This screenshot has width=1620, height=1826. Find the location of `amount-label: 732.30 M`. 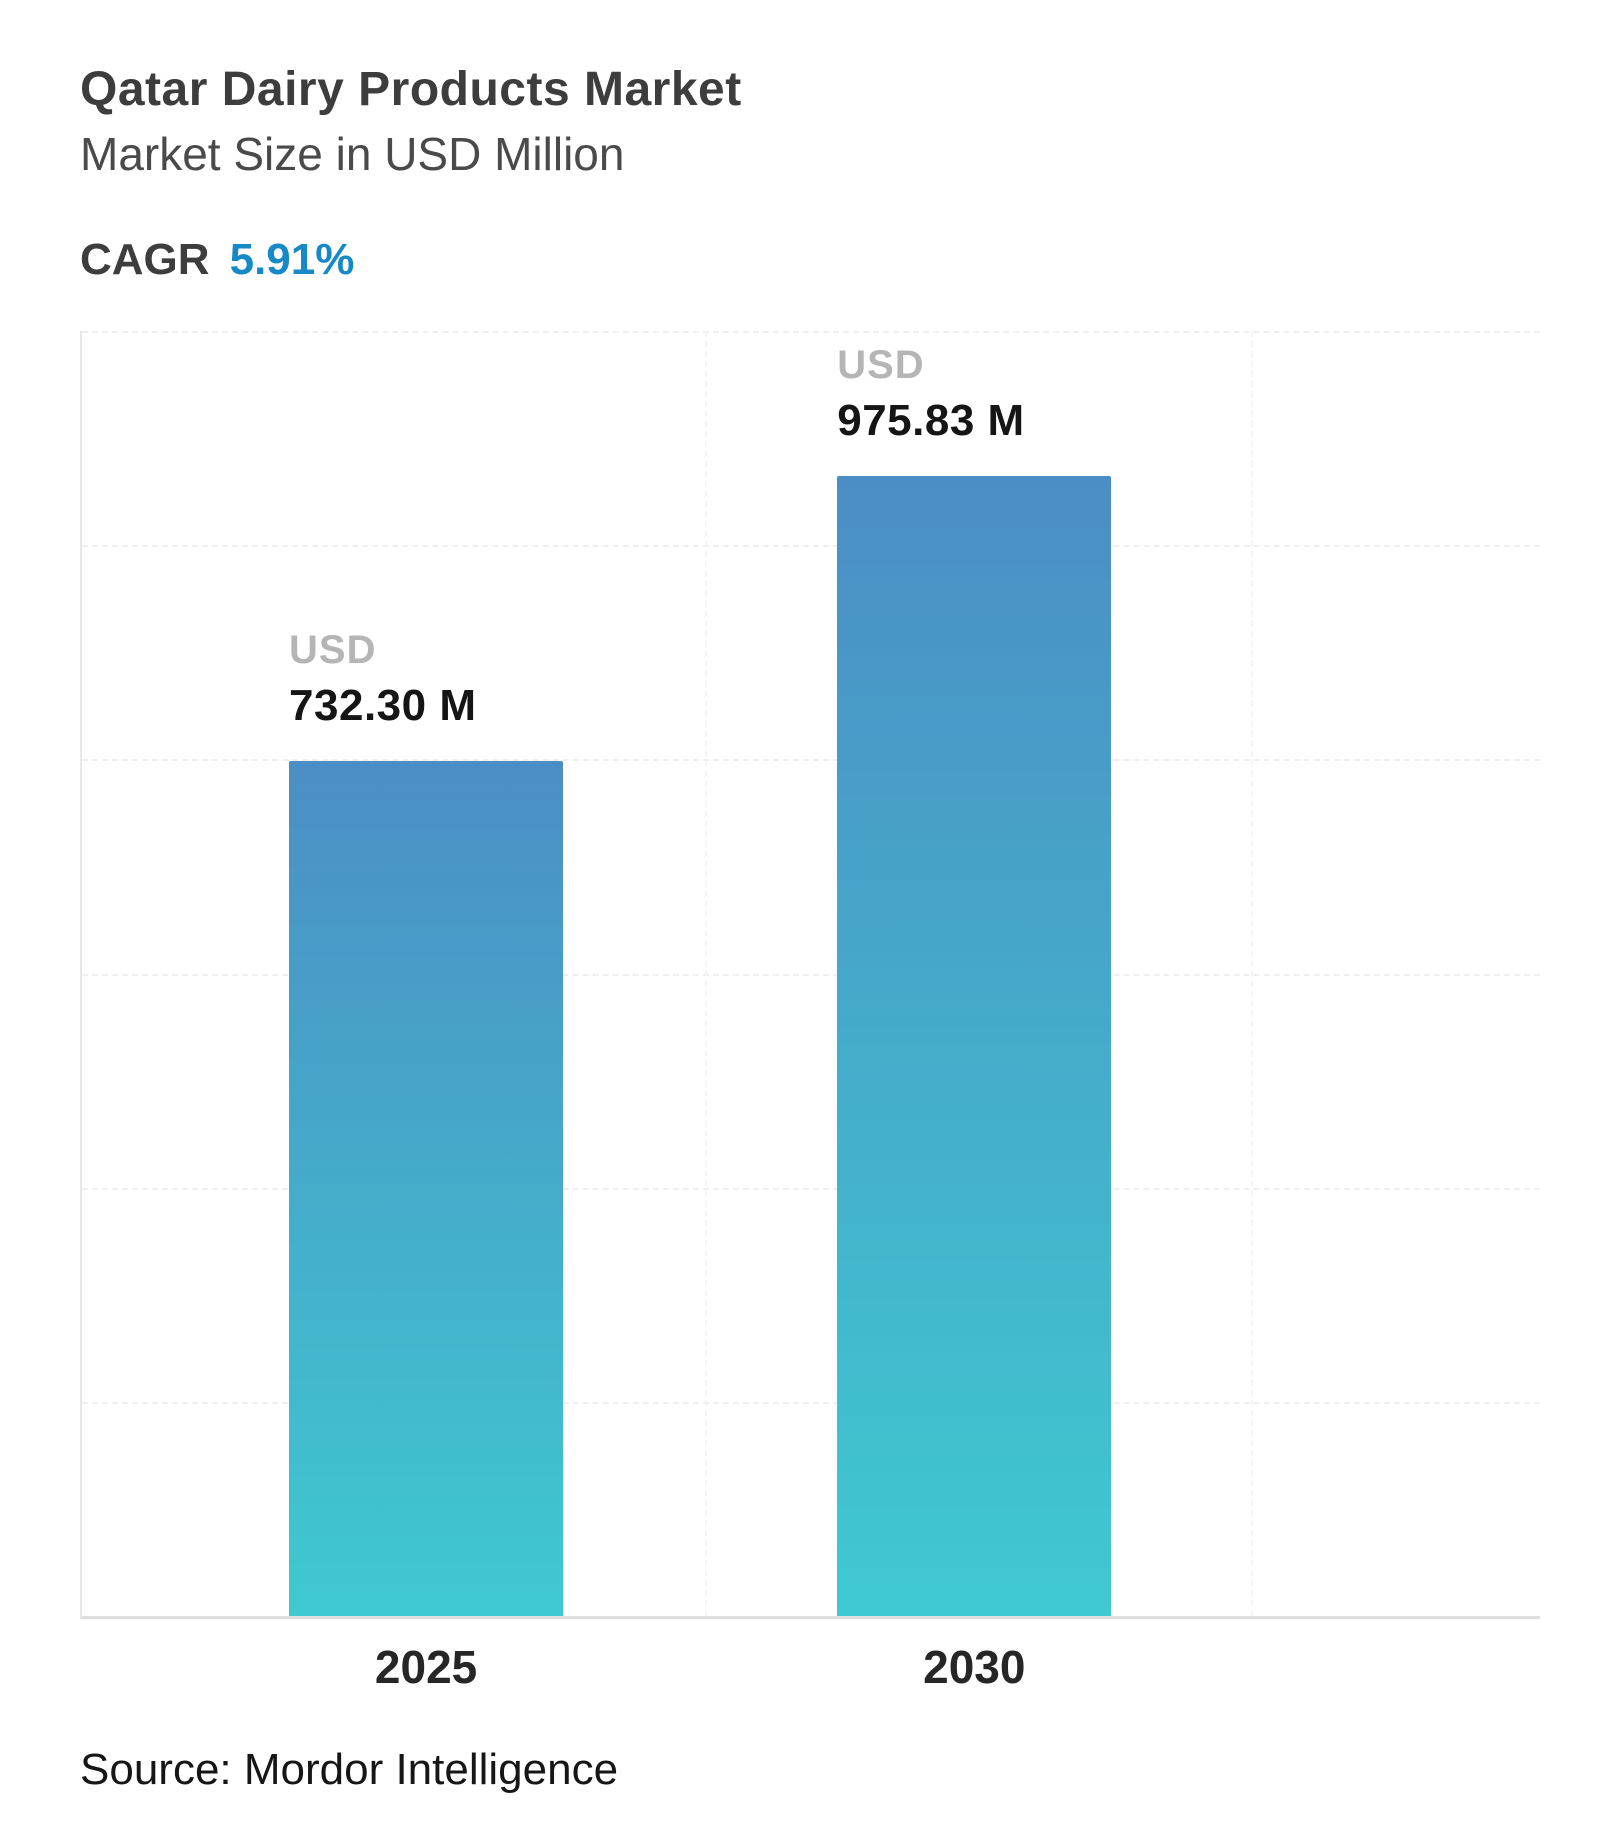

amount-label: 732.30 M is located at coordinates (383, 705).